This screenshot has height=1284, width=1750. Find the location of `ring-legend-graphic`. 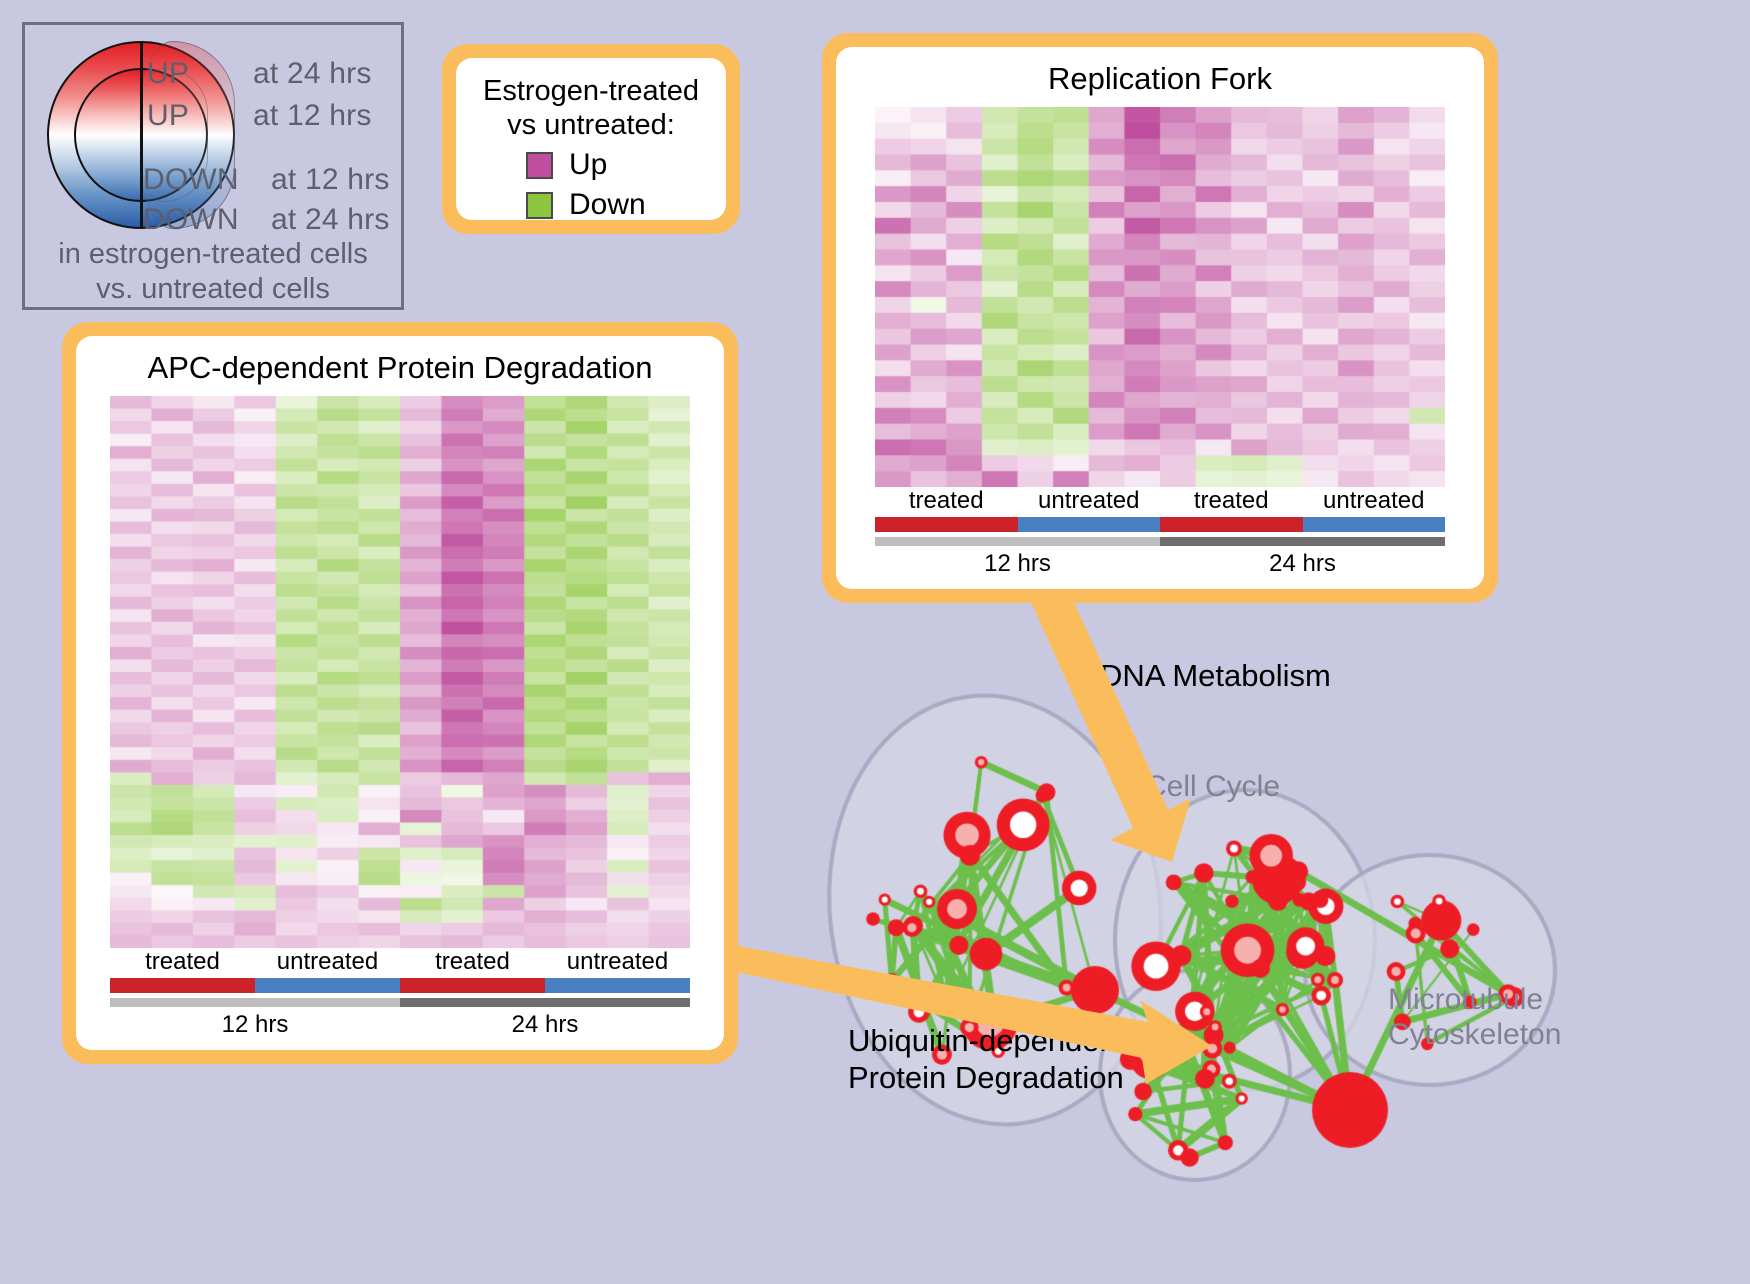

ring-legend-graphic is located at coordinates (141, 136).